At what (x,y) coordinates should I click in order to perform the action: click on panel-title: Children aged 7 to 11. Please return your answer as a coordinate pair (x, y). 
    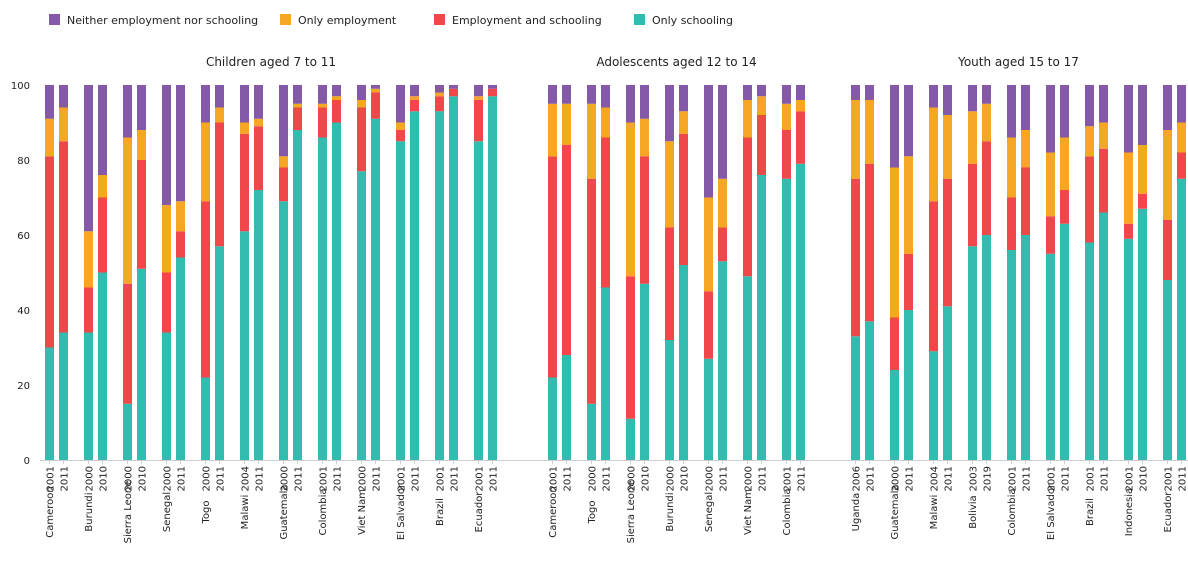
    Looking at the image, I should click on (271, 62).